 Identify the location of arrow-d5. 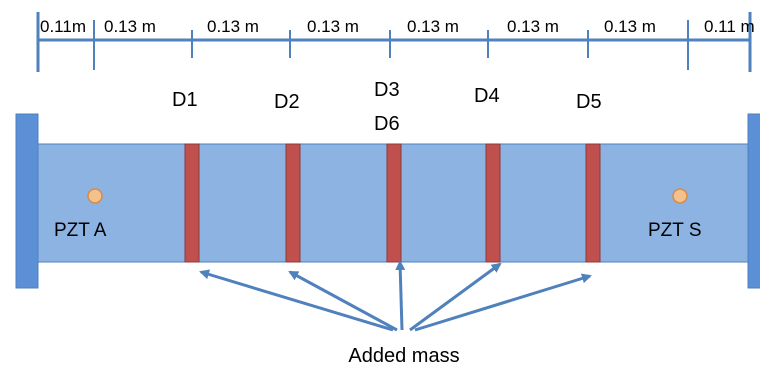
(503, 302).